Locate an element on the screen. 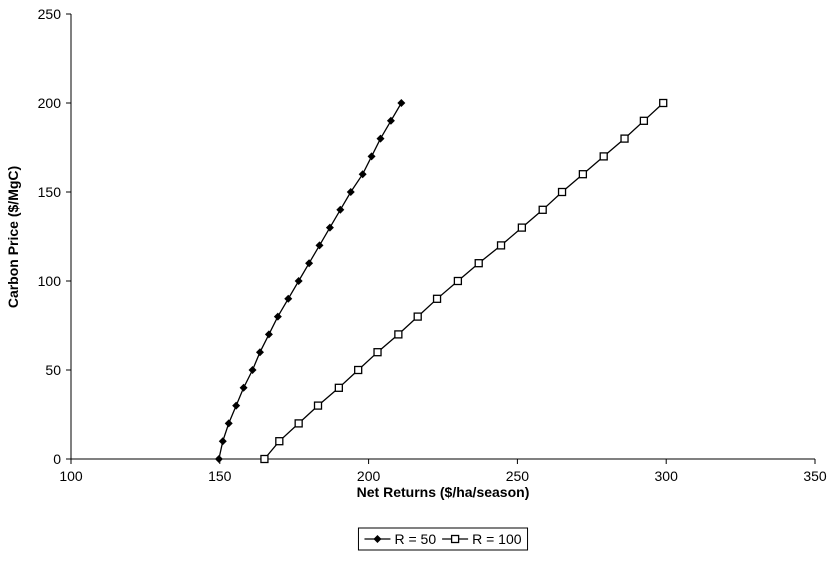 The height and width of the screenshot is (570, 833). legend: R = 50 R = 100 is located at coordinates (443, 539).